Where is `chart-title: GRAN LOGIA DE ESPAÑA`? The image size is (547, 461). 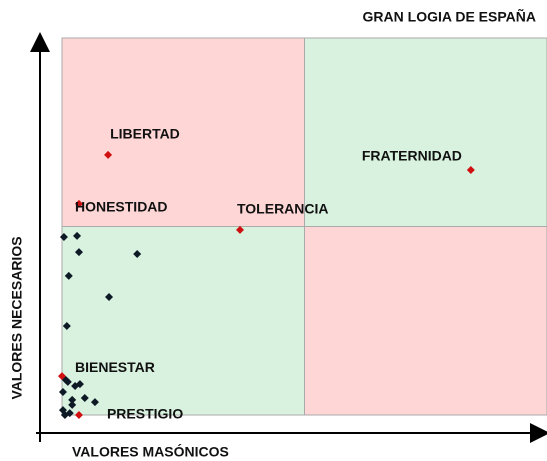 chart-title: GRAN LOGIA DE ESPAÑA is located at coordinates (449, 16).